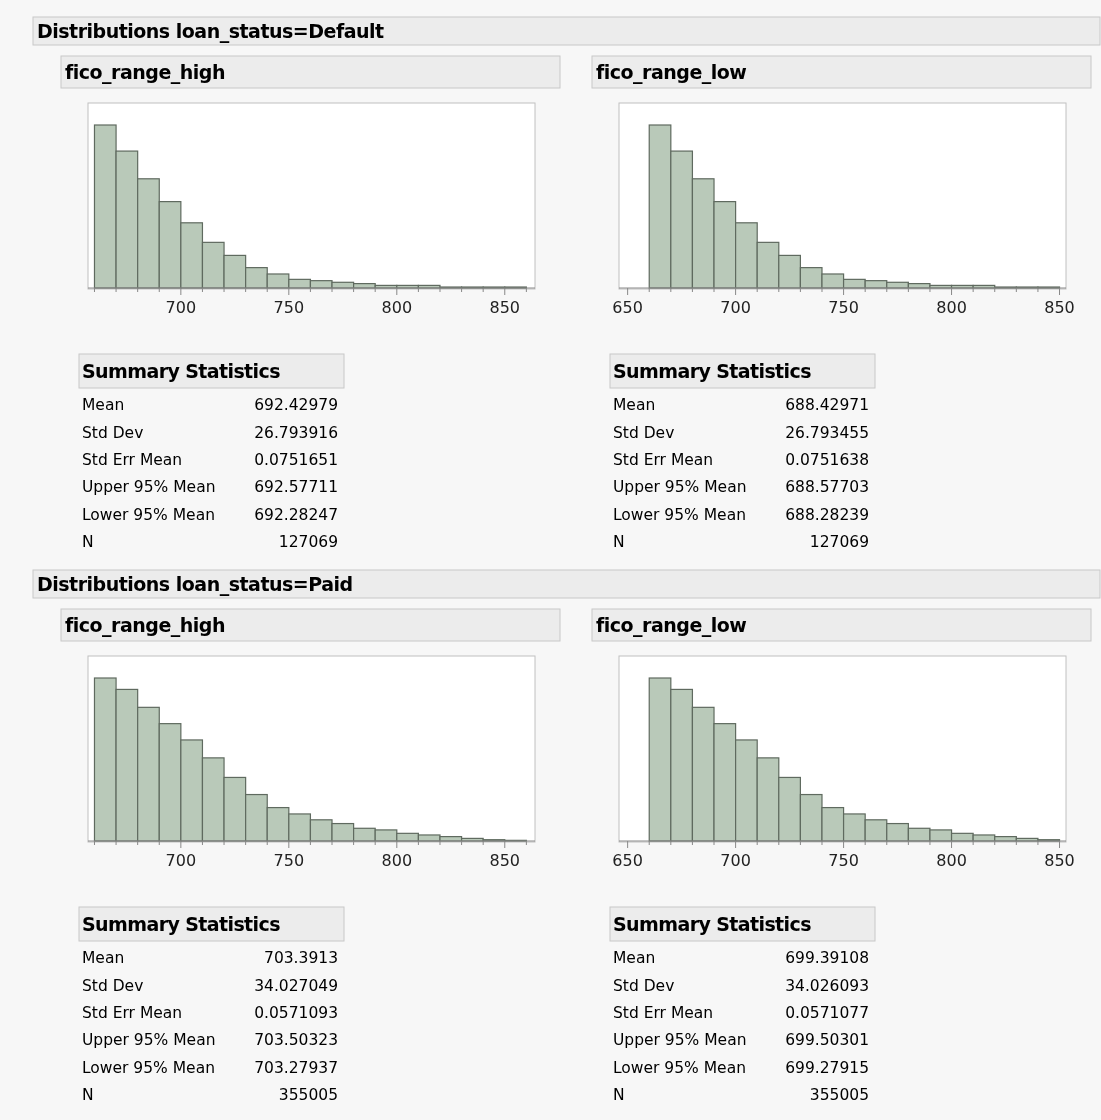 Image resolution: width=1101 pixels, height=1120 pixels. What do you see at coordinates (827, 1040) in the screenshot?
I see `text: 699.50301` at bounding box center [827, 1040].